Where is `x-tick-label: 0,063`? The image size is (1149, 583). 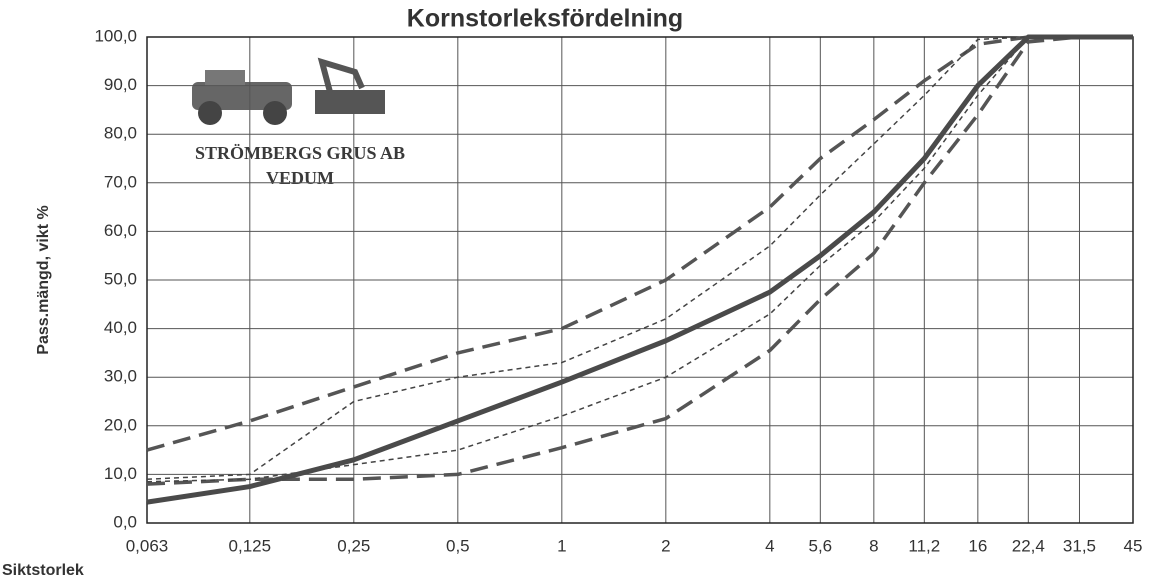 x-tick-label: 0,063 is located at coordinates (147, 545).